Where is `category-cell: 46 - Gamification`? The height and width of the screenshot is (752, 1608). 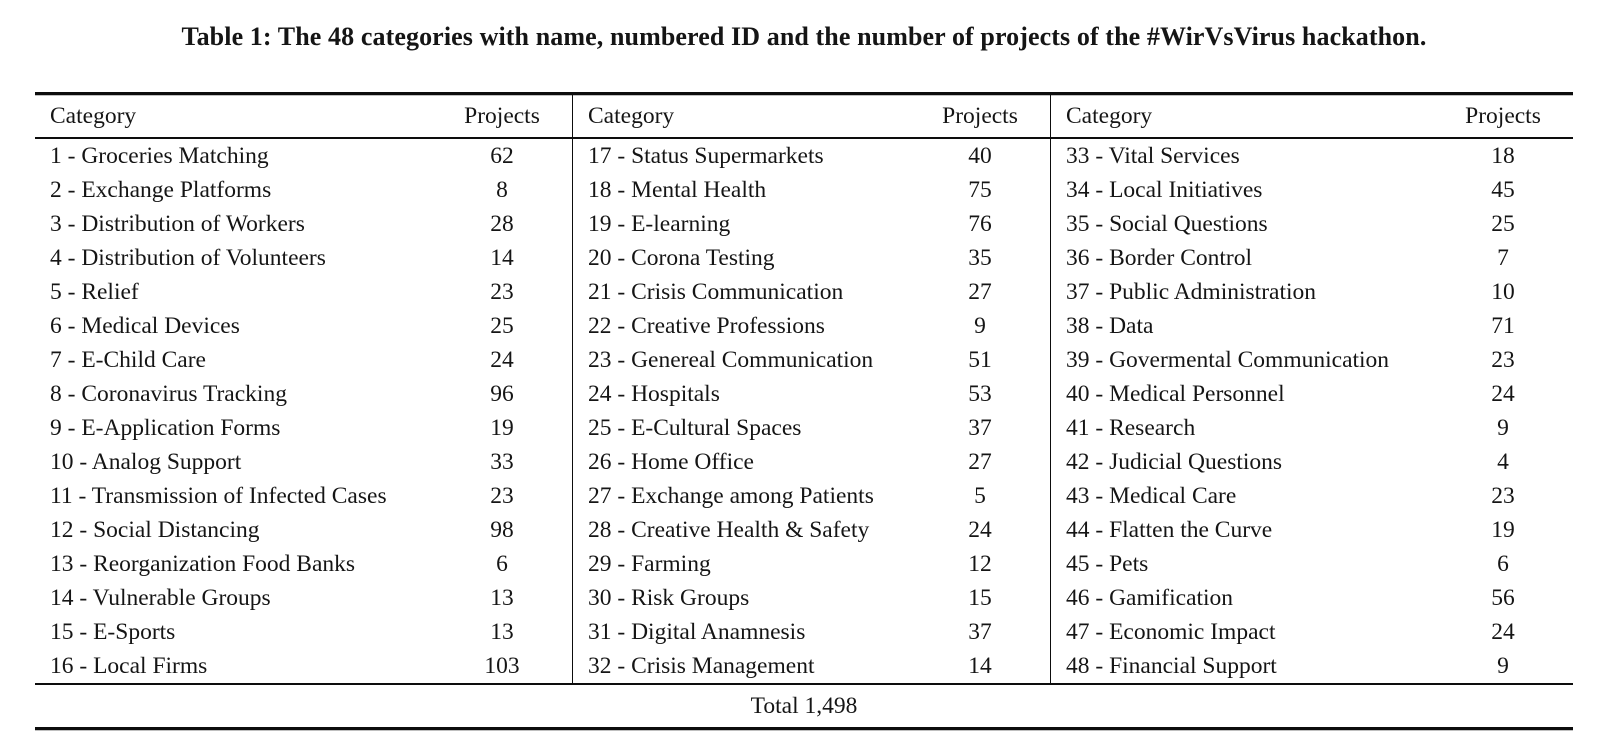 category-cell: 46 - Gamification is located at coordinates (1150, 597).